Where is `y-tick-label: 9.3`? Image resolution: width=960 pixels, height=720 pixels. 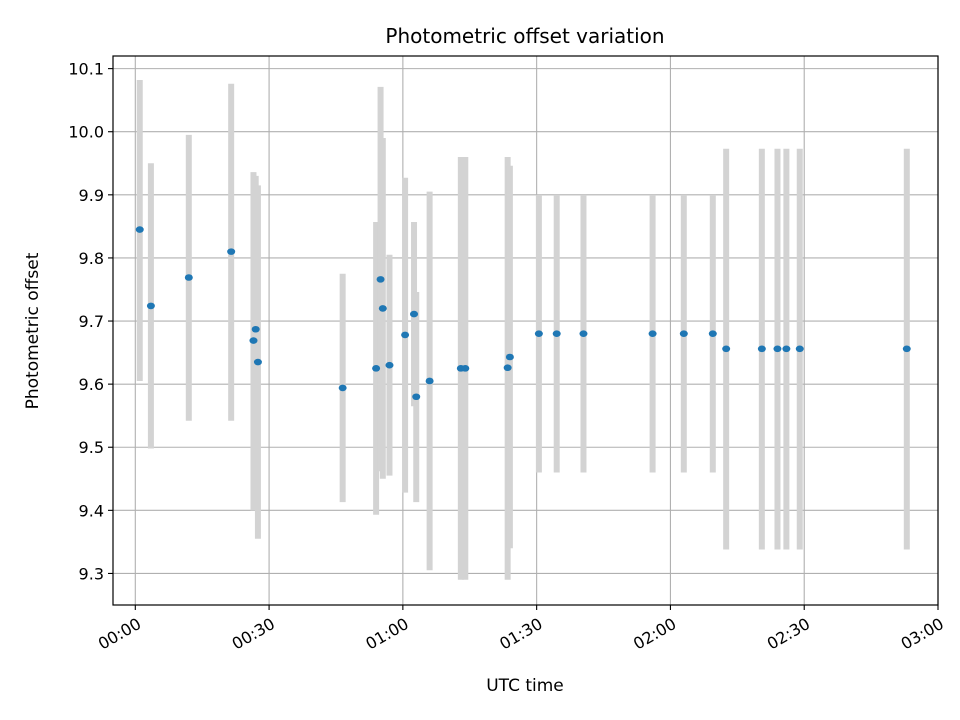
y-tick-label: 9.3 is located at coordinates (91, 573).